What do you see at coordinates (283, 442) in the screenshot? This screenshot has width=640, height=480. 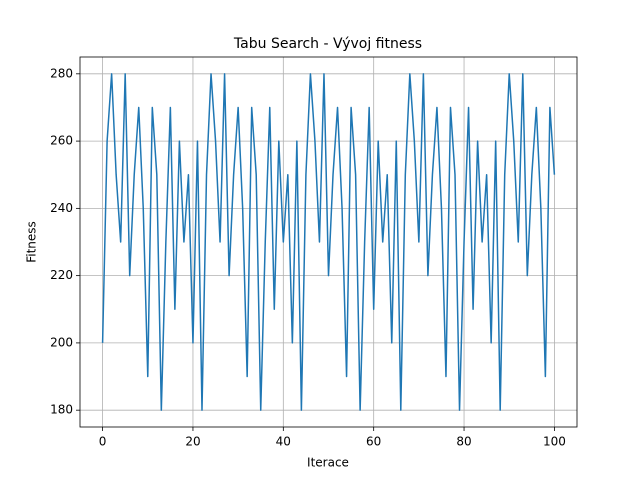 I see `x-tick-label: 40` at bounding box center [283, 442].